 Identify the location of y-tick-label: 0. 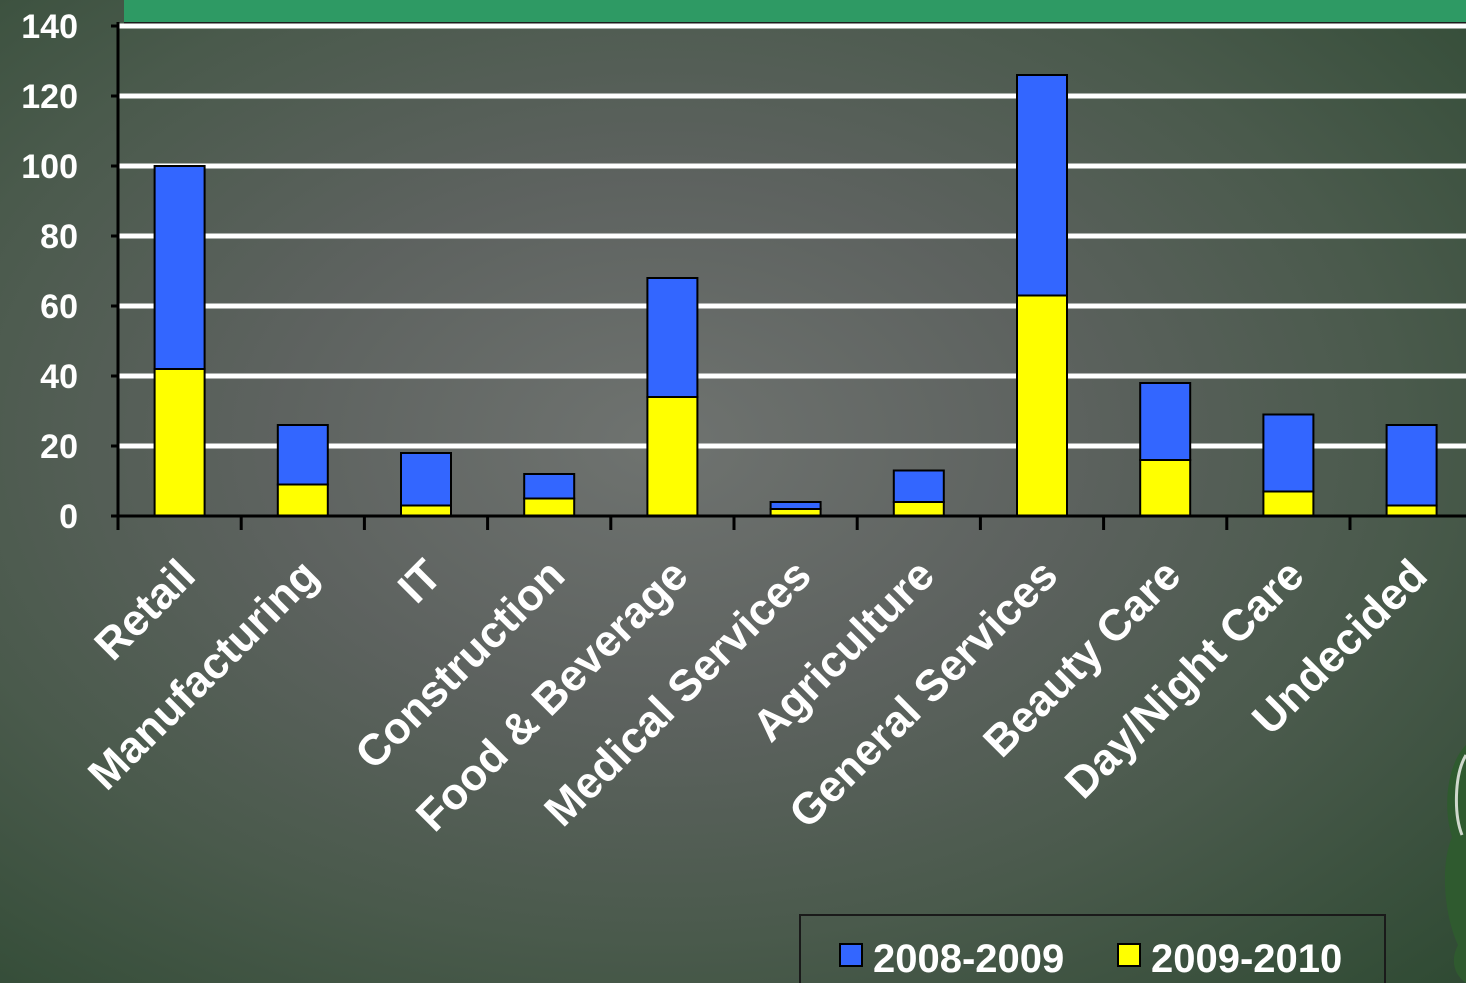
(68, 517).